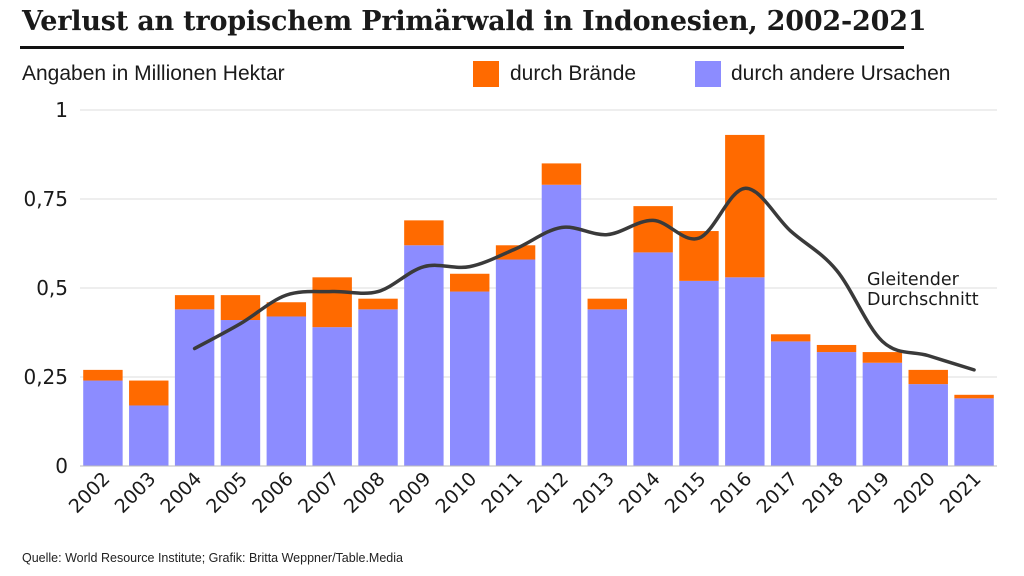 Image resolution: width=1024 pixels, height=576 pixels. I want to click on chart-subtitle: Angaben in Millionen Hektar, so click(153, 73).